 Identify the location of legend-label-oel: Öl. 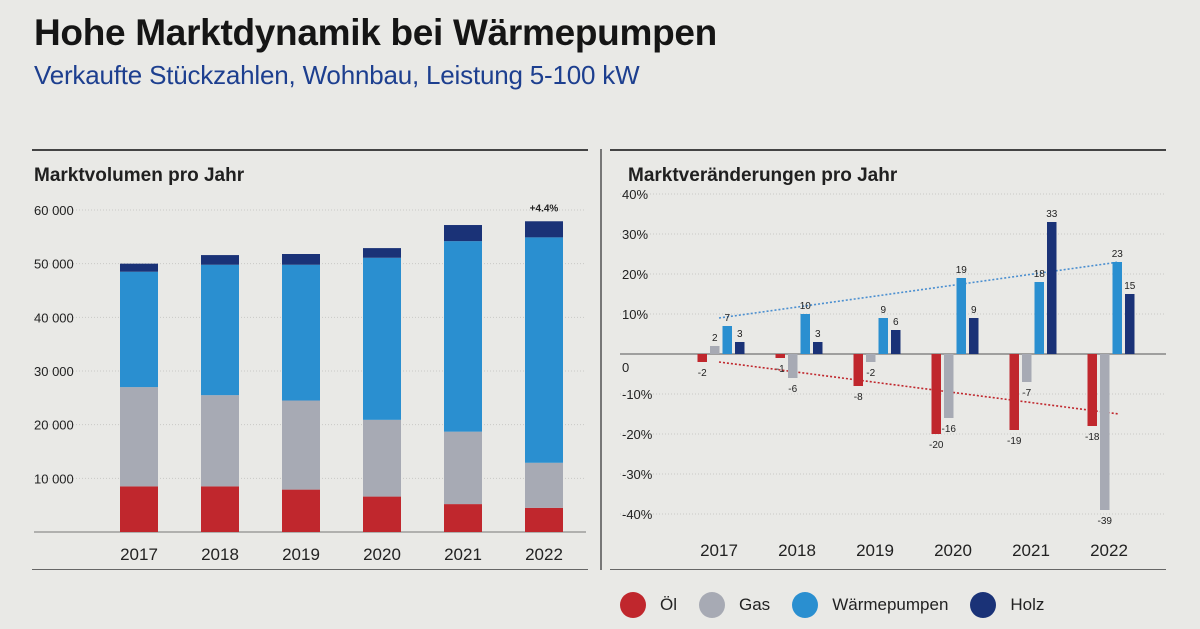
(668, 604).